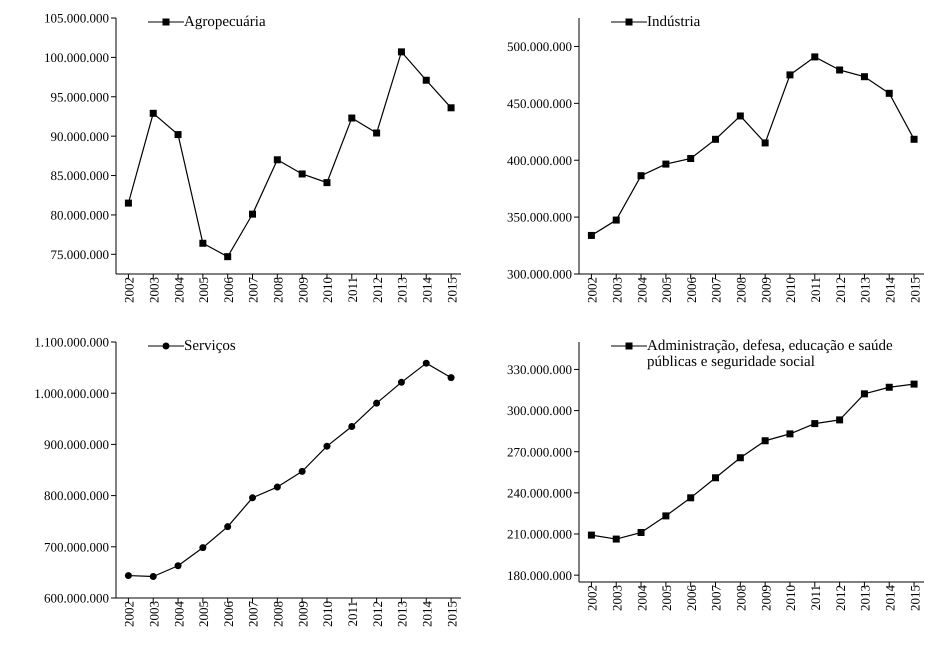 This screenshot has height=665, width=943. What do you see at coordinates (79, 215) in the screenshot?
I see `y-tick-label: 80.000.000` at bounding box center [79, 215].